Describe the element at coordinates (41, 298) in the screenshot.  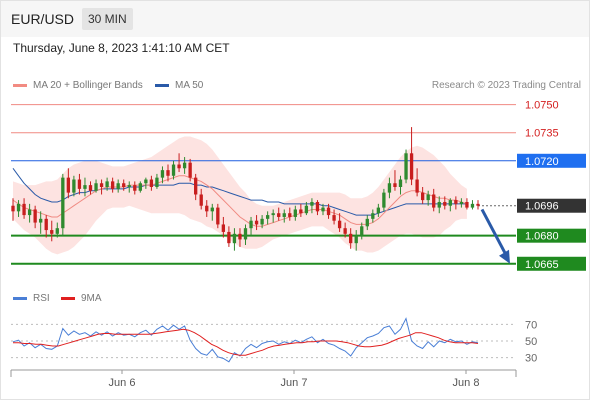
I see `rsi-legend-label: RSI` at that location.